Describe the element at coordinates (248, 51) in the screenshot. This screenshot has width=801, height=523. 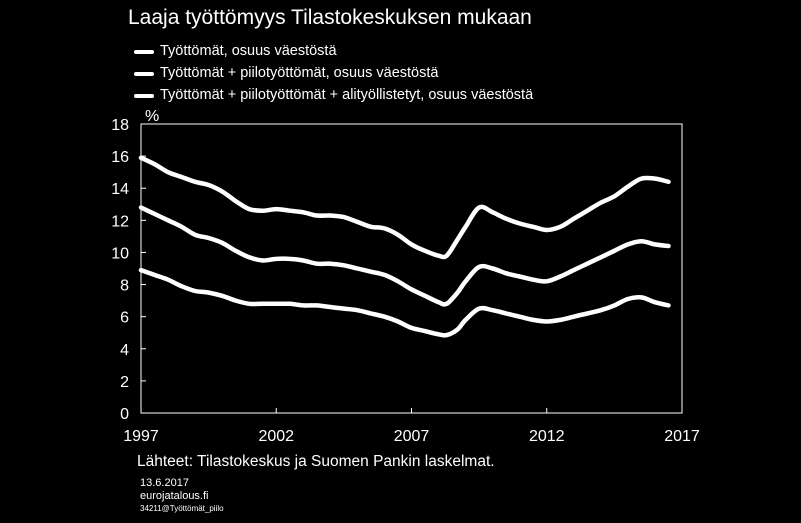
I see `legend-label: Työttömät, osuus väestöstä` at that location.